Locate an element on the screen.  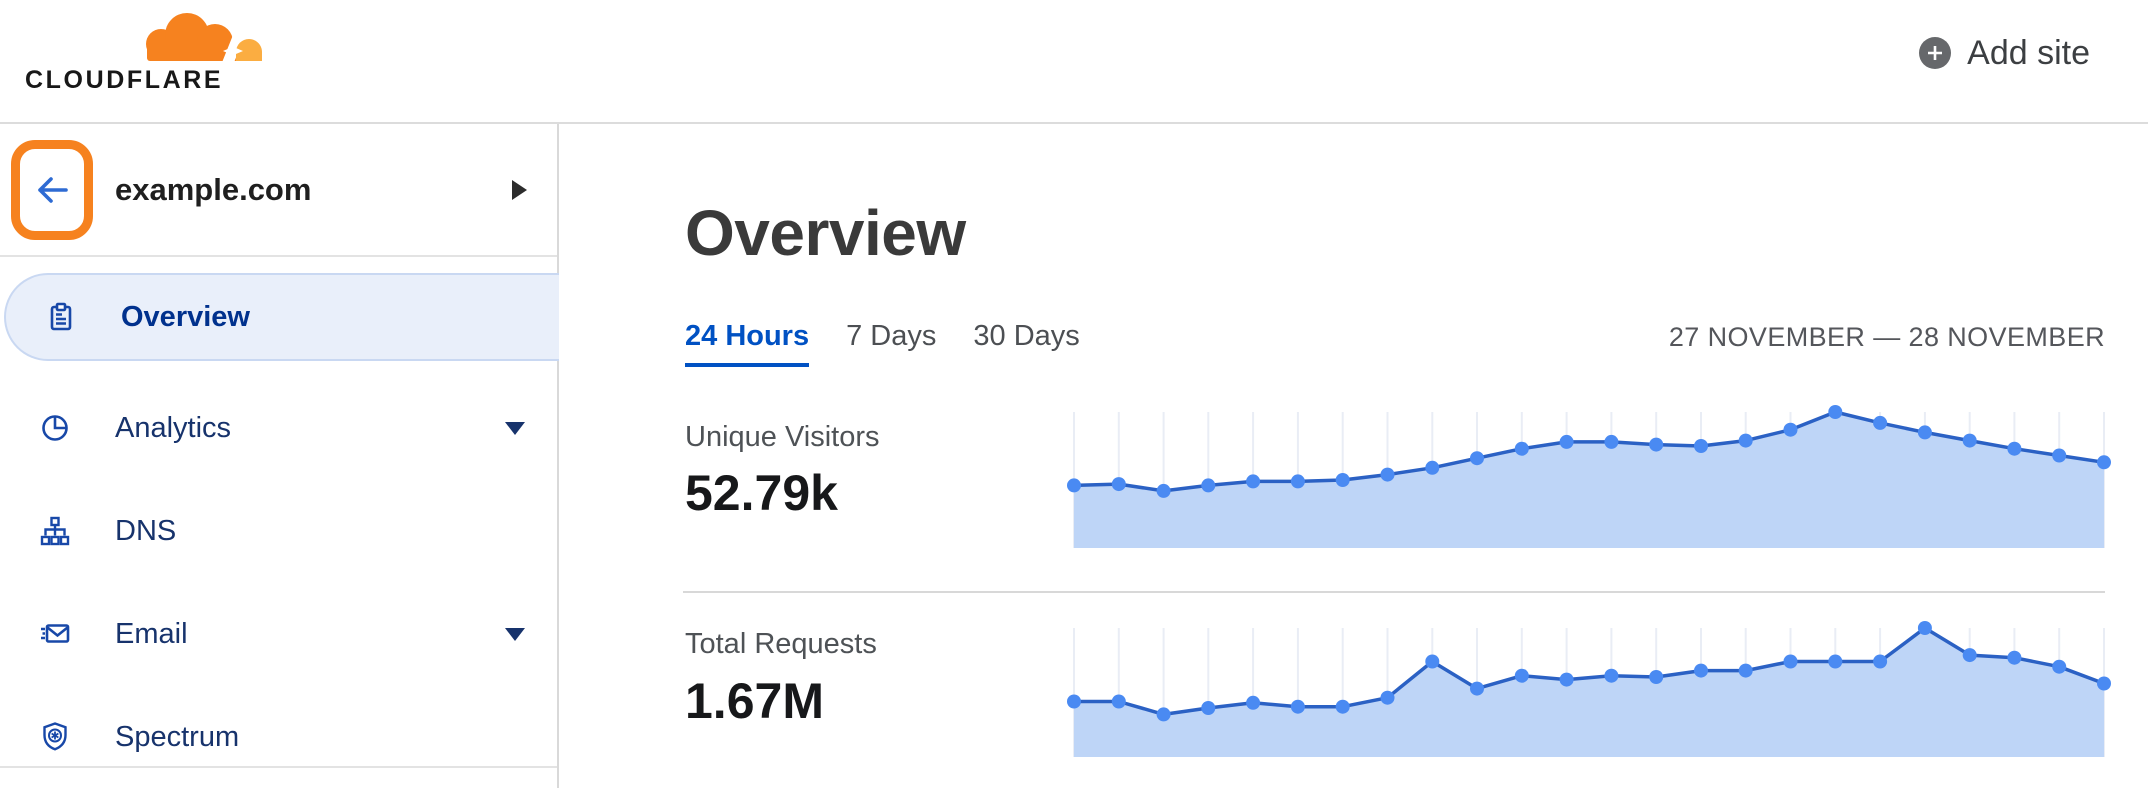
metric-value-total-requests: 1.67M is located at coordinates (754, 701).